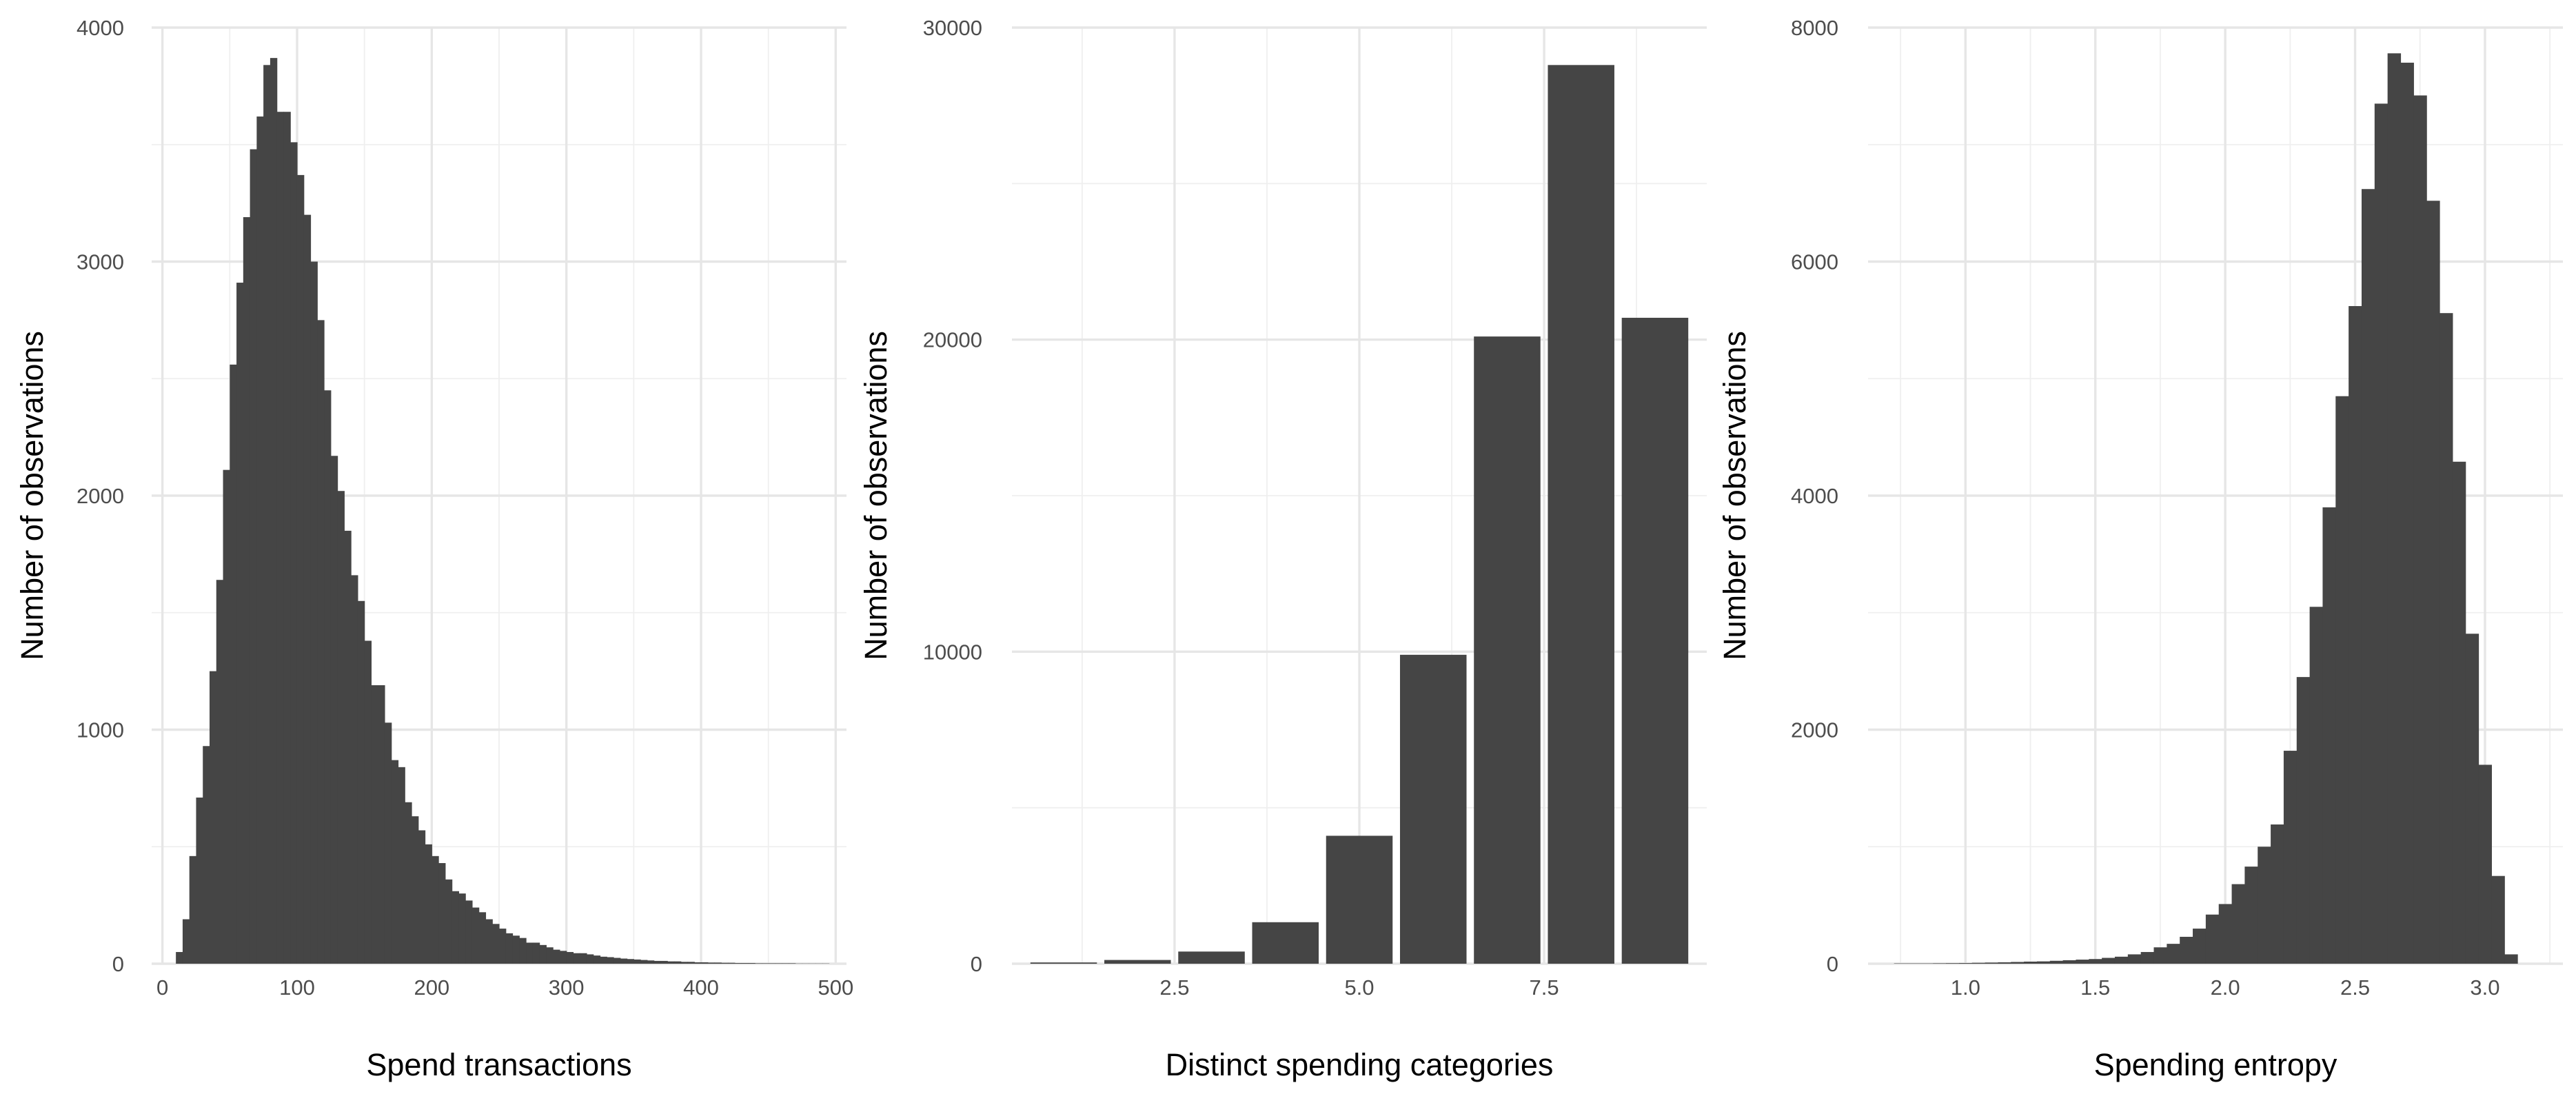 The image size is (2576, 1114). What do you see at coordinates (1814, 730) in the screenshot?
I see `y-tick-label: 2000` at bounding box center [1814, 730].